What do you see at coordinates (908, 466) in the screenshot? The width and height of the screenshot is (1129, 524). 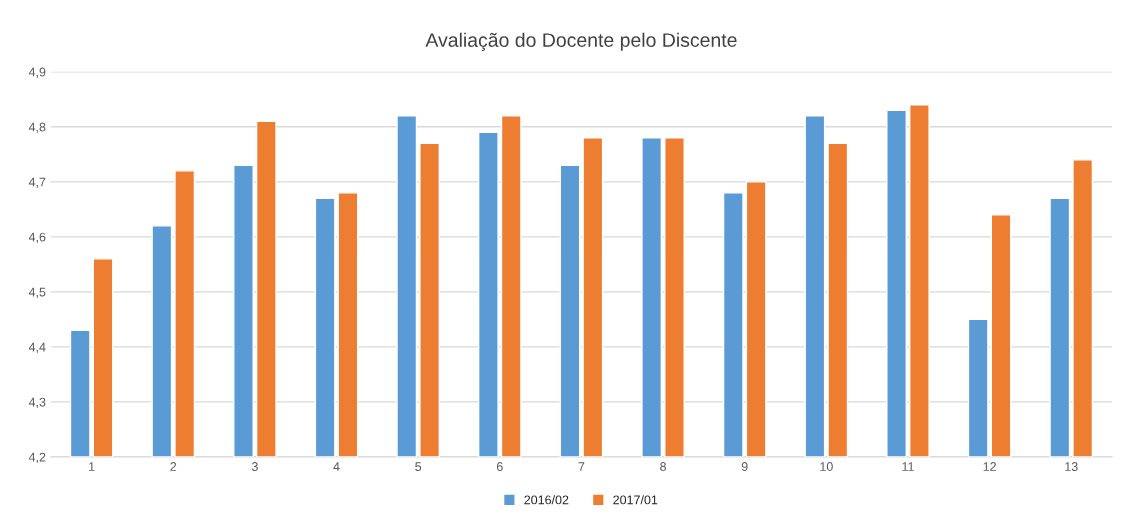 I see `x-tick-label: 11` at bounding box center [908, 466].